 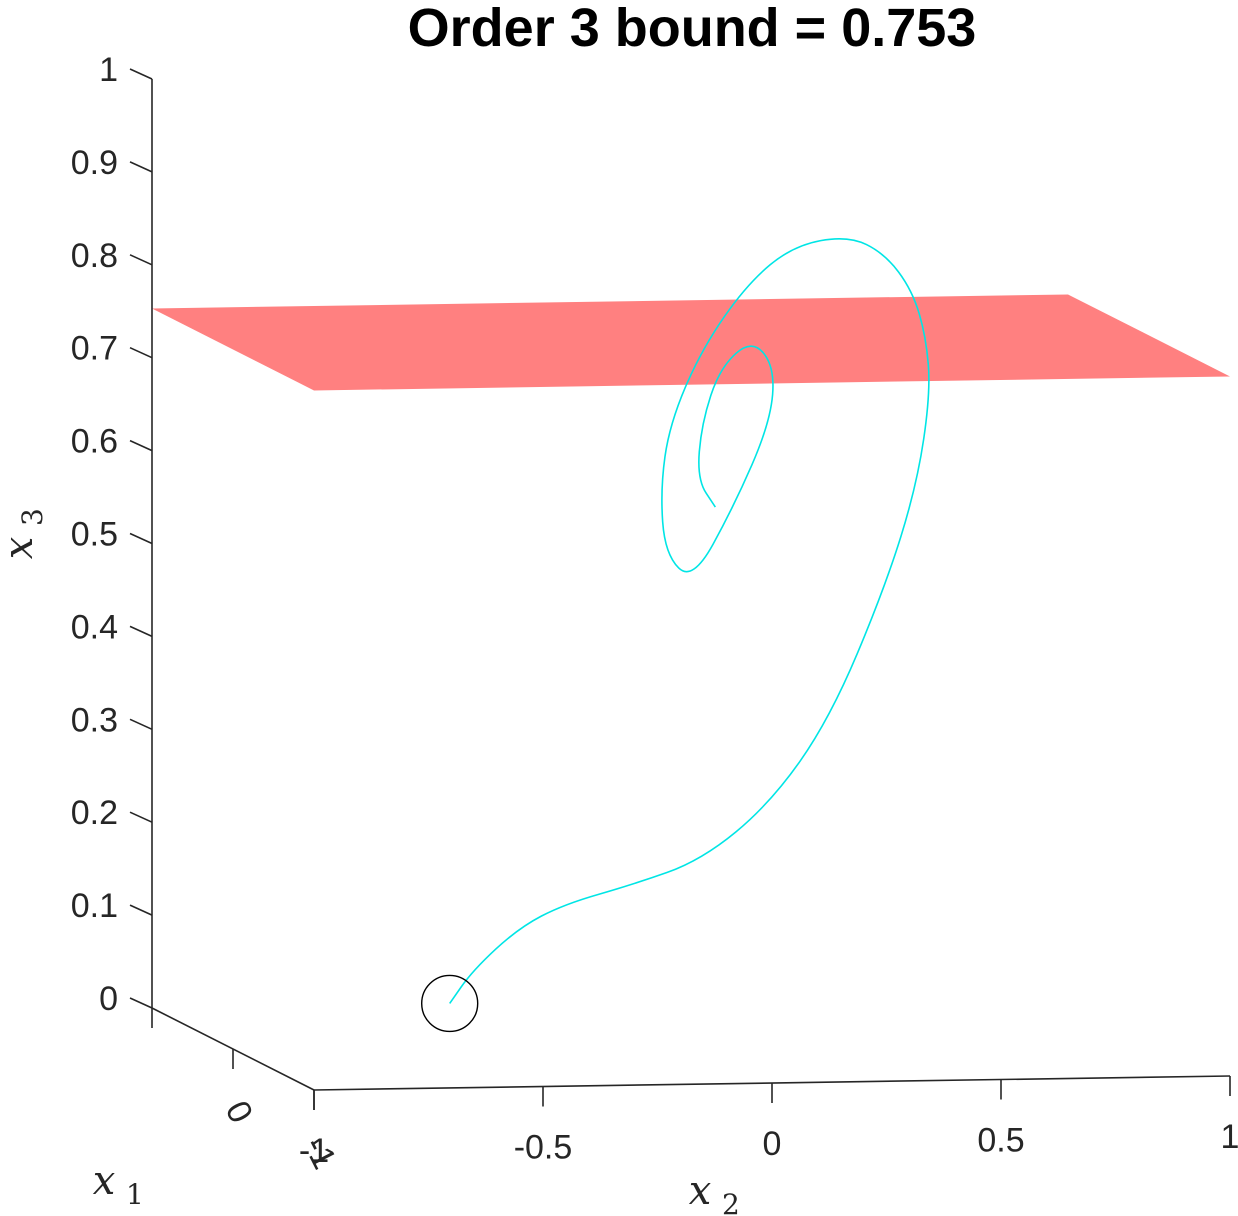 I want to click on x2-tick-label: 1, so click(x=1229, y=1137).